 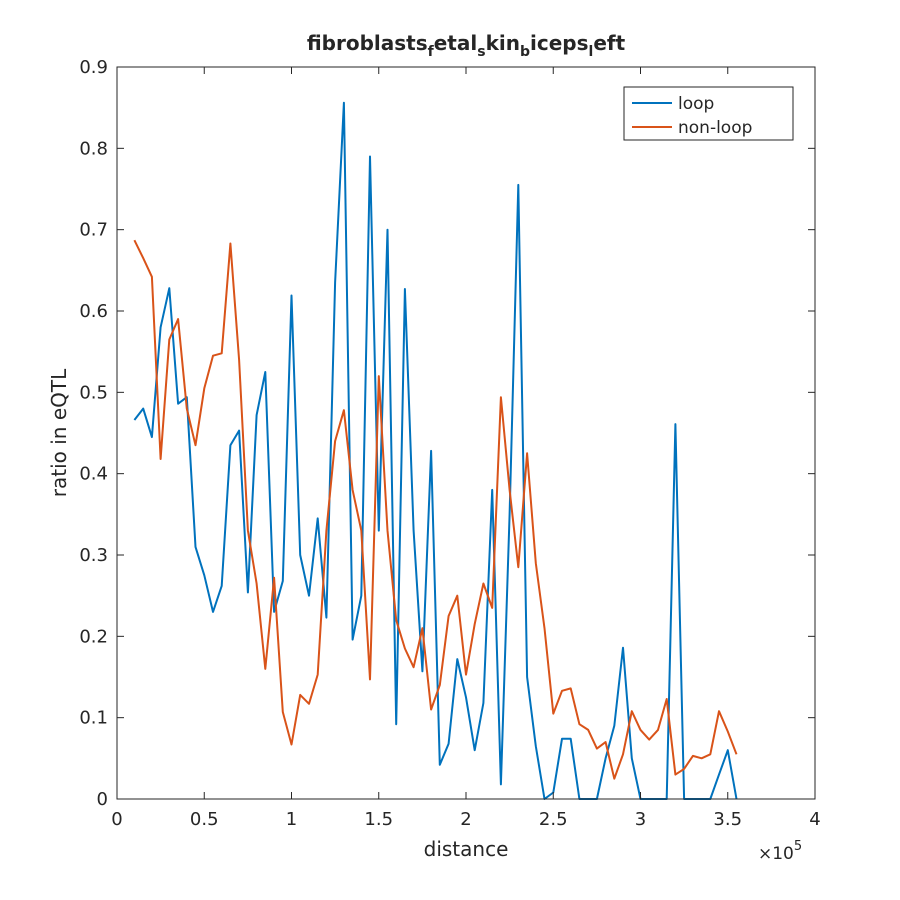 I want to click on y-tick-label: 0.3, so click(x=93, y=555).